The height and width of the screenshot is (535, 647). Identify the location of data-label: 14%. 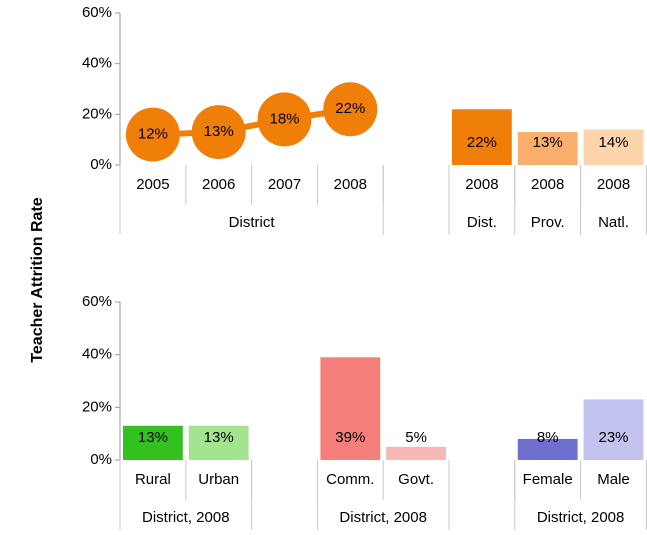
(613, 142).